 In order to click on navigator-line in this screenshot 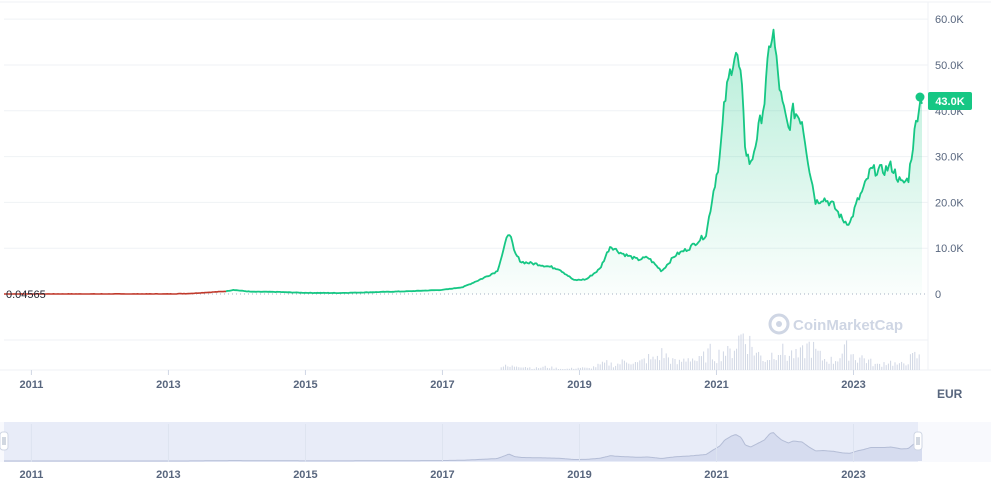, I will do `click(463, 447)`.